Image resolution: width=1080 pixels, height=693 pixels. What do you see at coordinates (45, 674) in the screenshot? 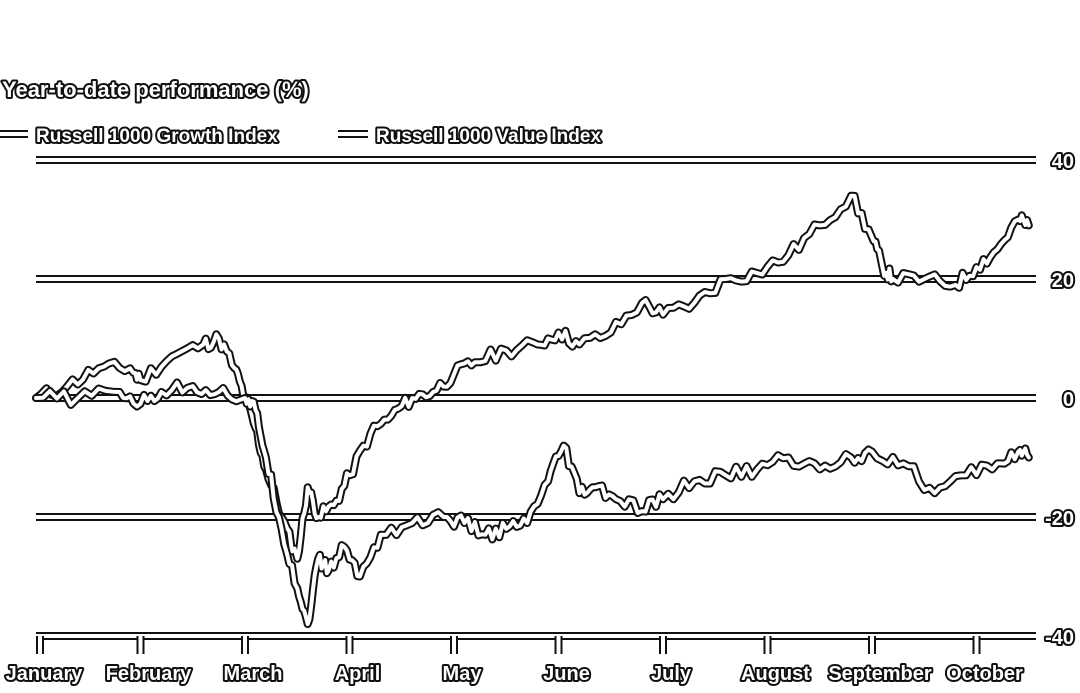
I see `x-tick-label: January` at bounding box center [45, 674].